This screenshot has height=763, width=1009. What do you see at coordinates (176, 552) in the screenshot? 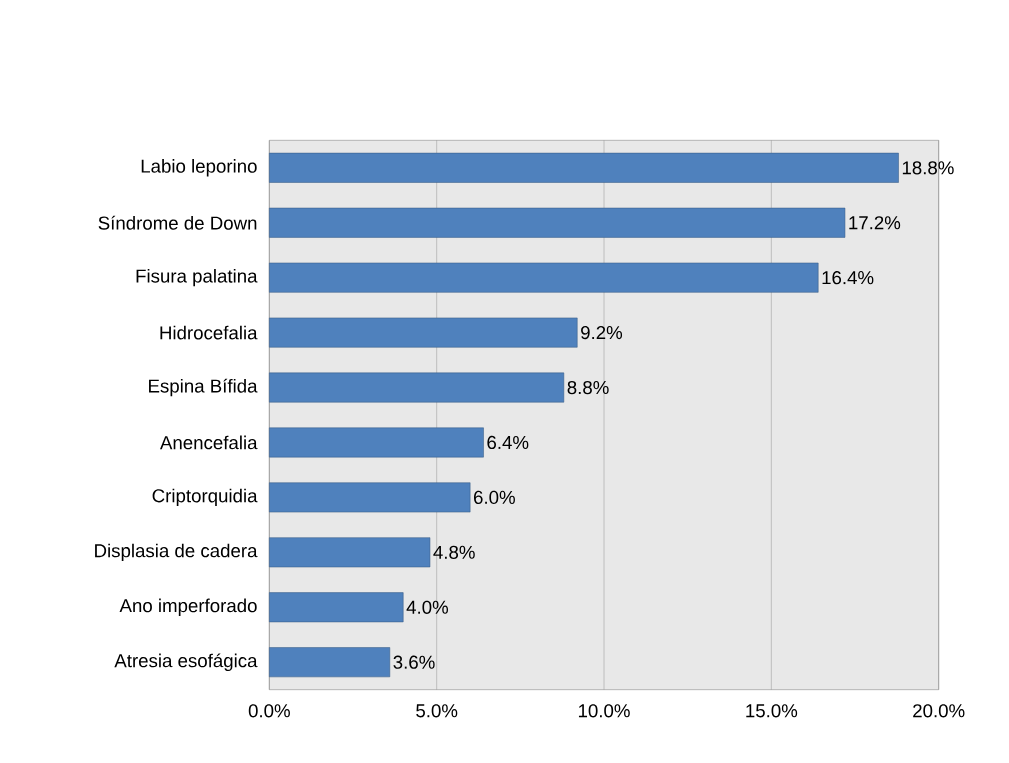
I see `y-tick-label: Displasia de cadera` at bounding box center [176, 552].